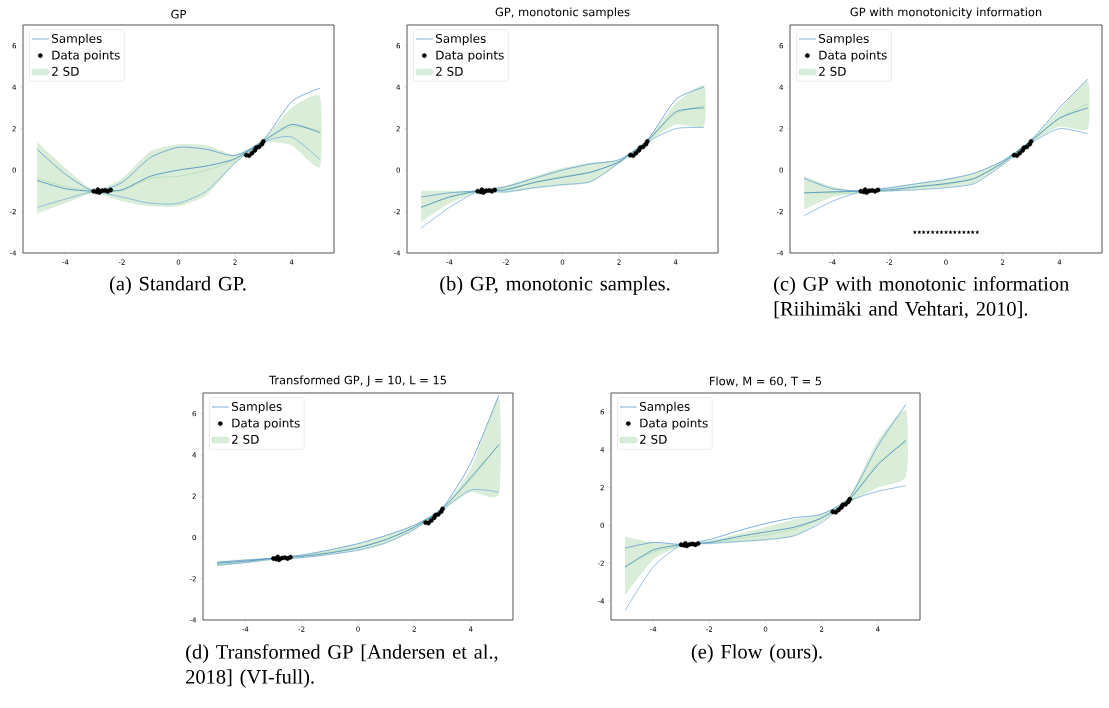 The image size is (1109, 708). Describe the element at coordinates (178, 14) in the screenshot. I see `chart-title: GP` at that location.